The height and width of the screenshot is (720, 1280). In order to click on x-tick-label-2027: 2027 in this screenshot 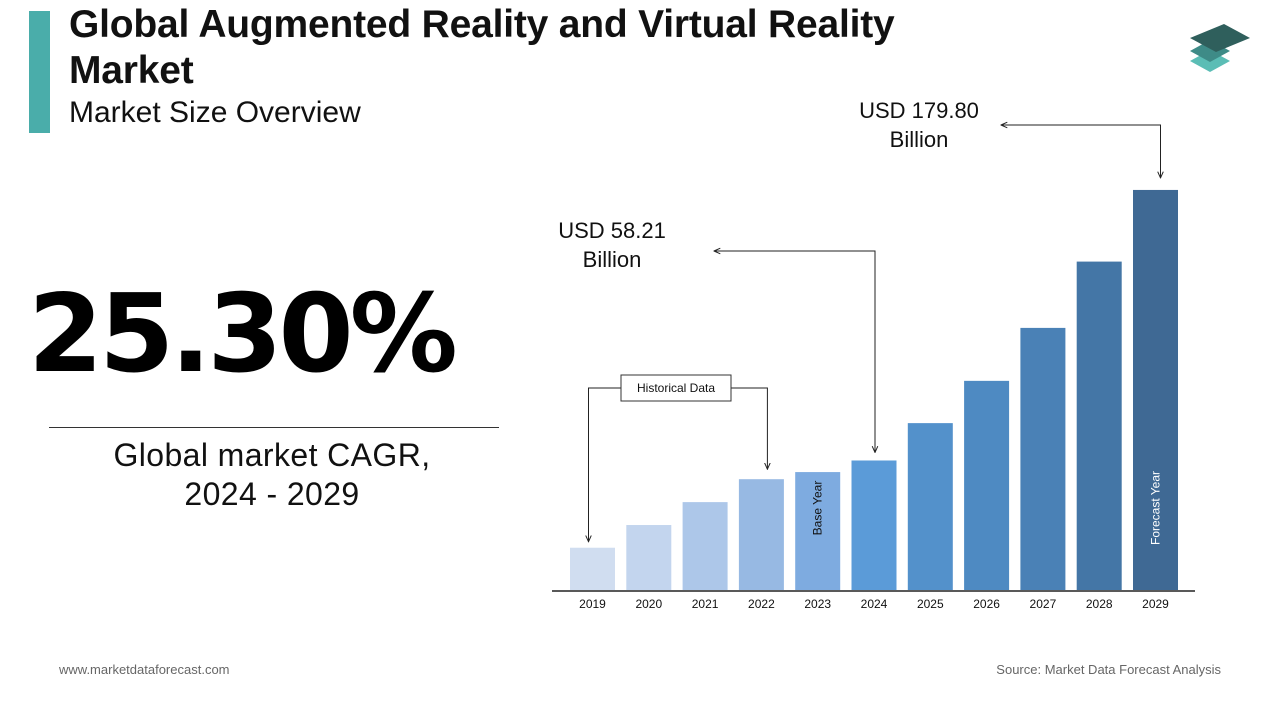, I will do `click(1043, 604)`.